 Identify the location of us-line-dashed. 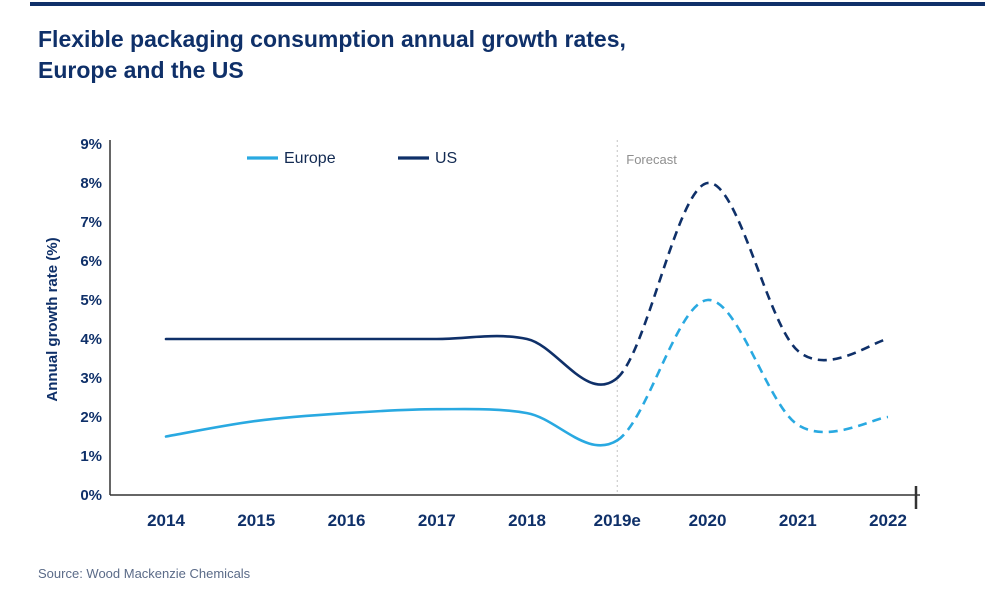
(752, 280).